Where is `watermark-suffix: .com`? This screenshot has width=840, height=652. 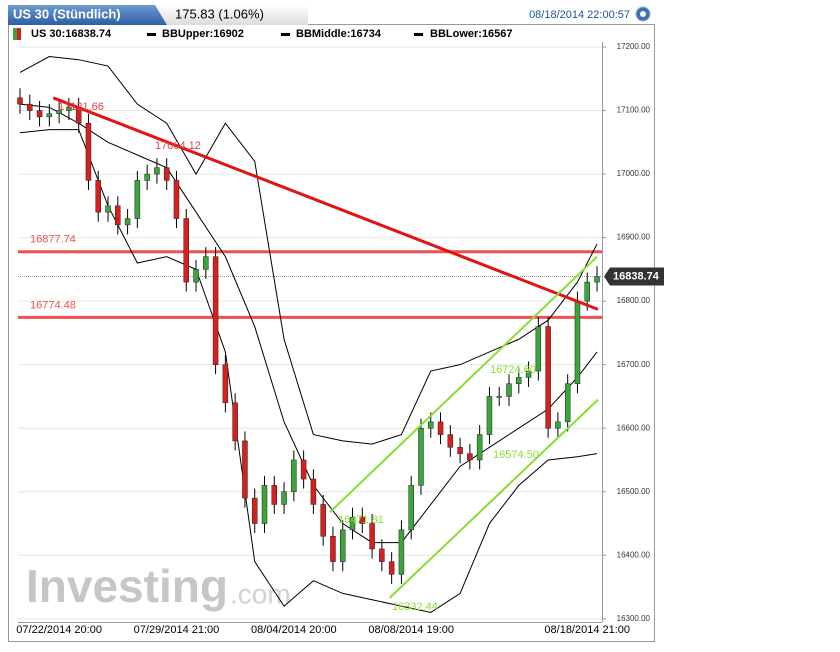 watermark-suffix: .com is located at coordinates (260, 593).